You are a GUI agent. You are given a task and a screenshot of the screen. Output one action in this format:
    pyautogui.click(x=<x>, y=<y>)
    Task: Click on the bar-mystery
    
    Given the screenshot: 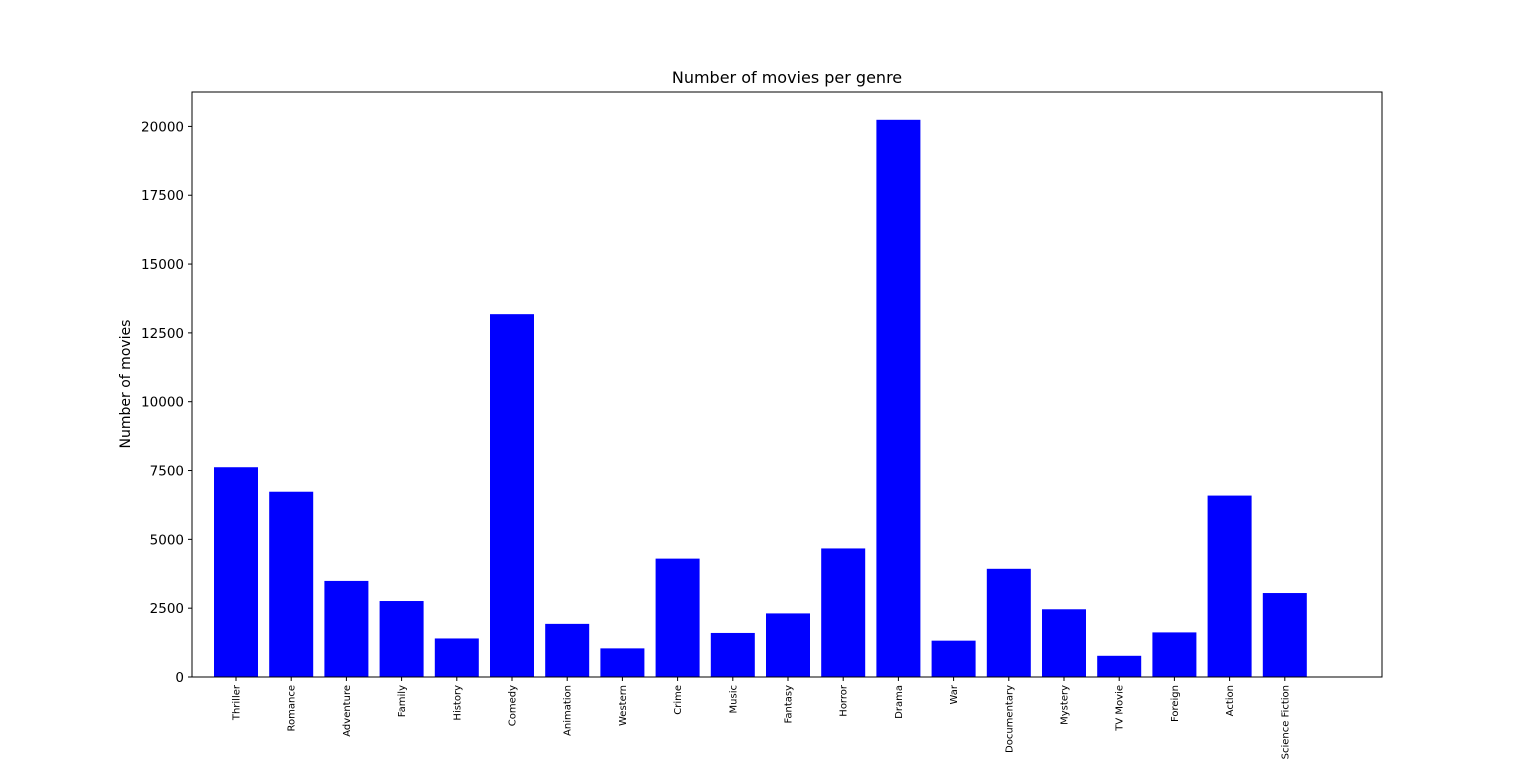 What is the action you would take?
    pyautogui.click(x=1064, y=643)
    